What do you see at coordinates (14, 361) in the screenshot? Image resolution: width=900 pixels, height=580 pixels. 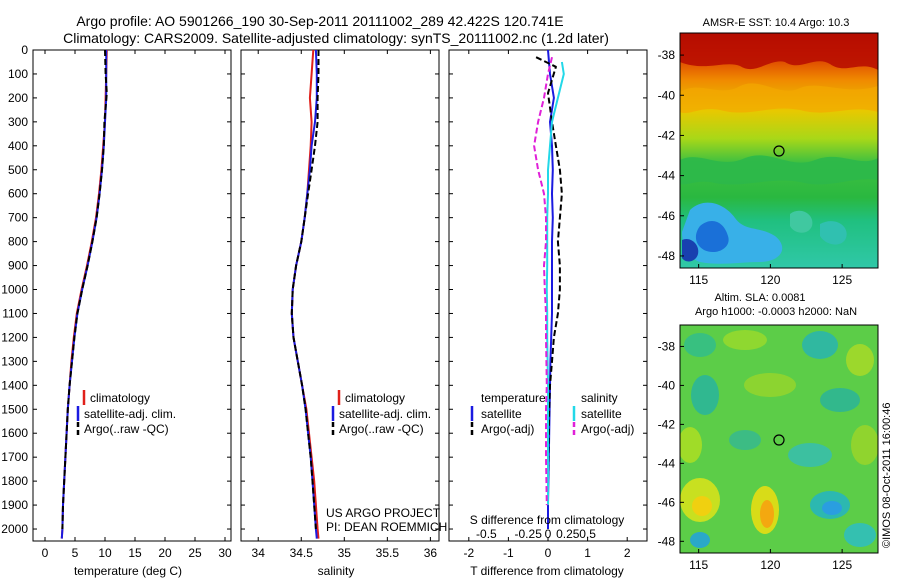 I see `temp-ytick-label: 1300` at bounding box center [14, 361].